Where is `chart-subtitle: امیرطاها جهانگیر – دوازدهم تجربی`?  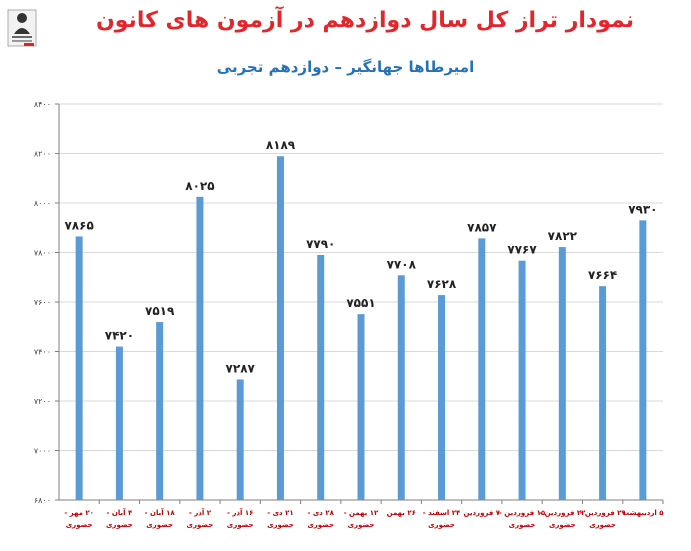
chart-subtitle: امیرطاها جهانگیر – دوازدهم تجربی is located at coordinates (345, 67).